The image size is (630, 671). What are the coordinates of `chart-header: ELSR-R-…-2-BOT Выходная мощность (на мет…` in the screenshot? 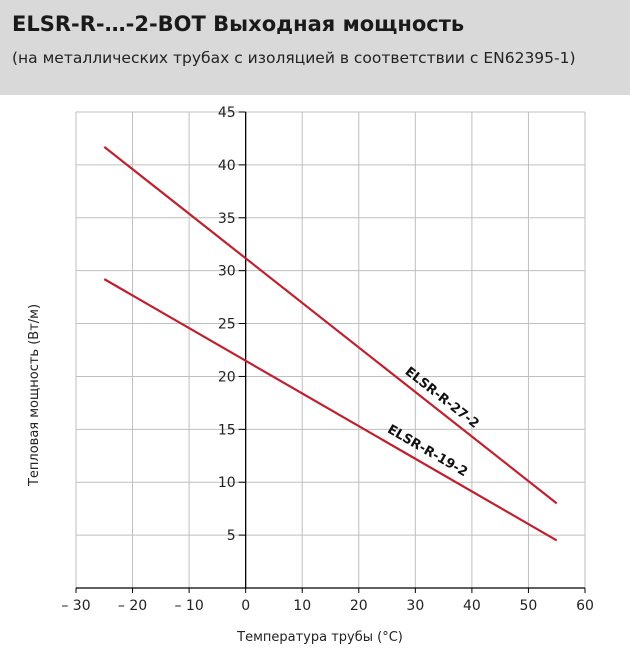 It's located at (315, 47).